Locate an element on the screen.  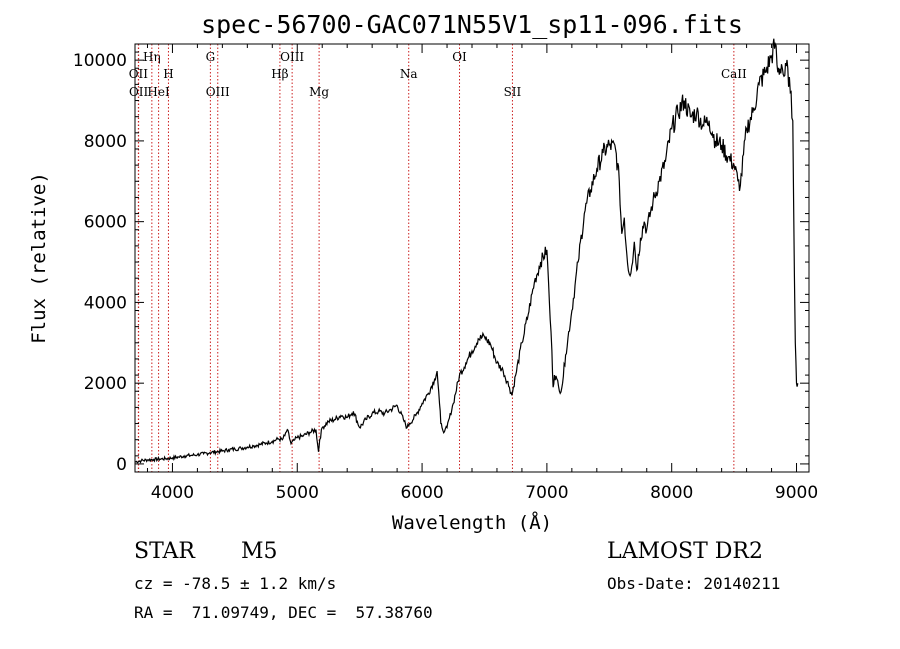
marker-label-7: OIII is located at coordinates (292, 57).